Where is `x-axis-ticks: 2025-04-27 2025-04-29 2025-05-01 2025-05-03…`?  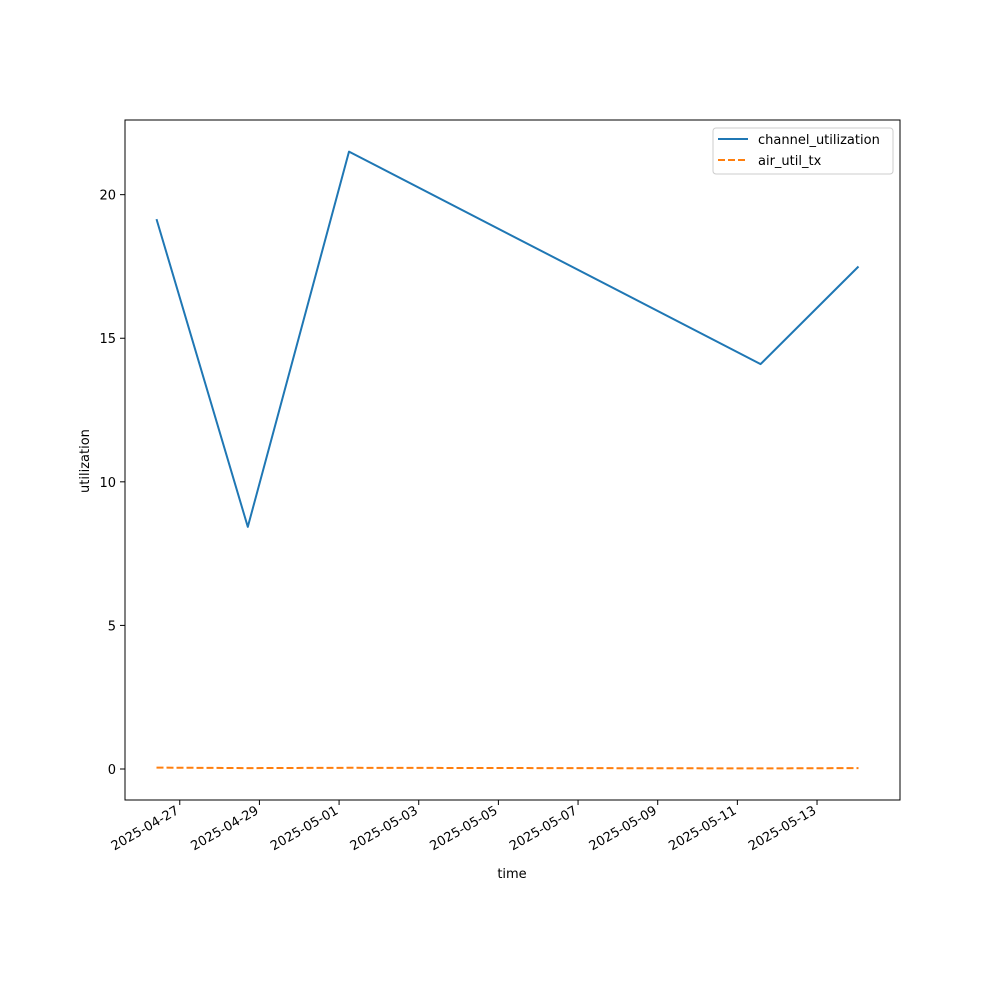 x-axis-ticks: 2025-04-27 2025-04-29 2025-05-01 2025-05-03… is located at coordinates (464, 827).